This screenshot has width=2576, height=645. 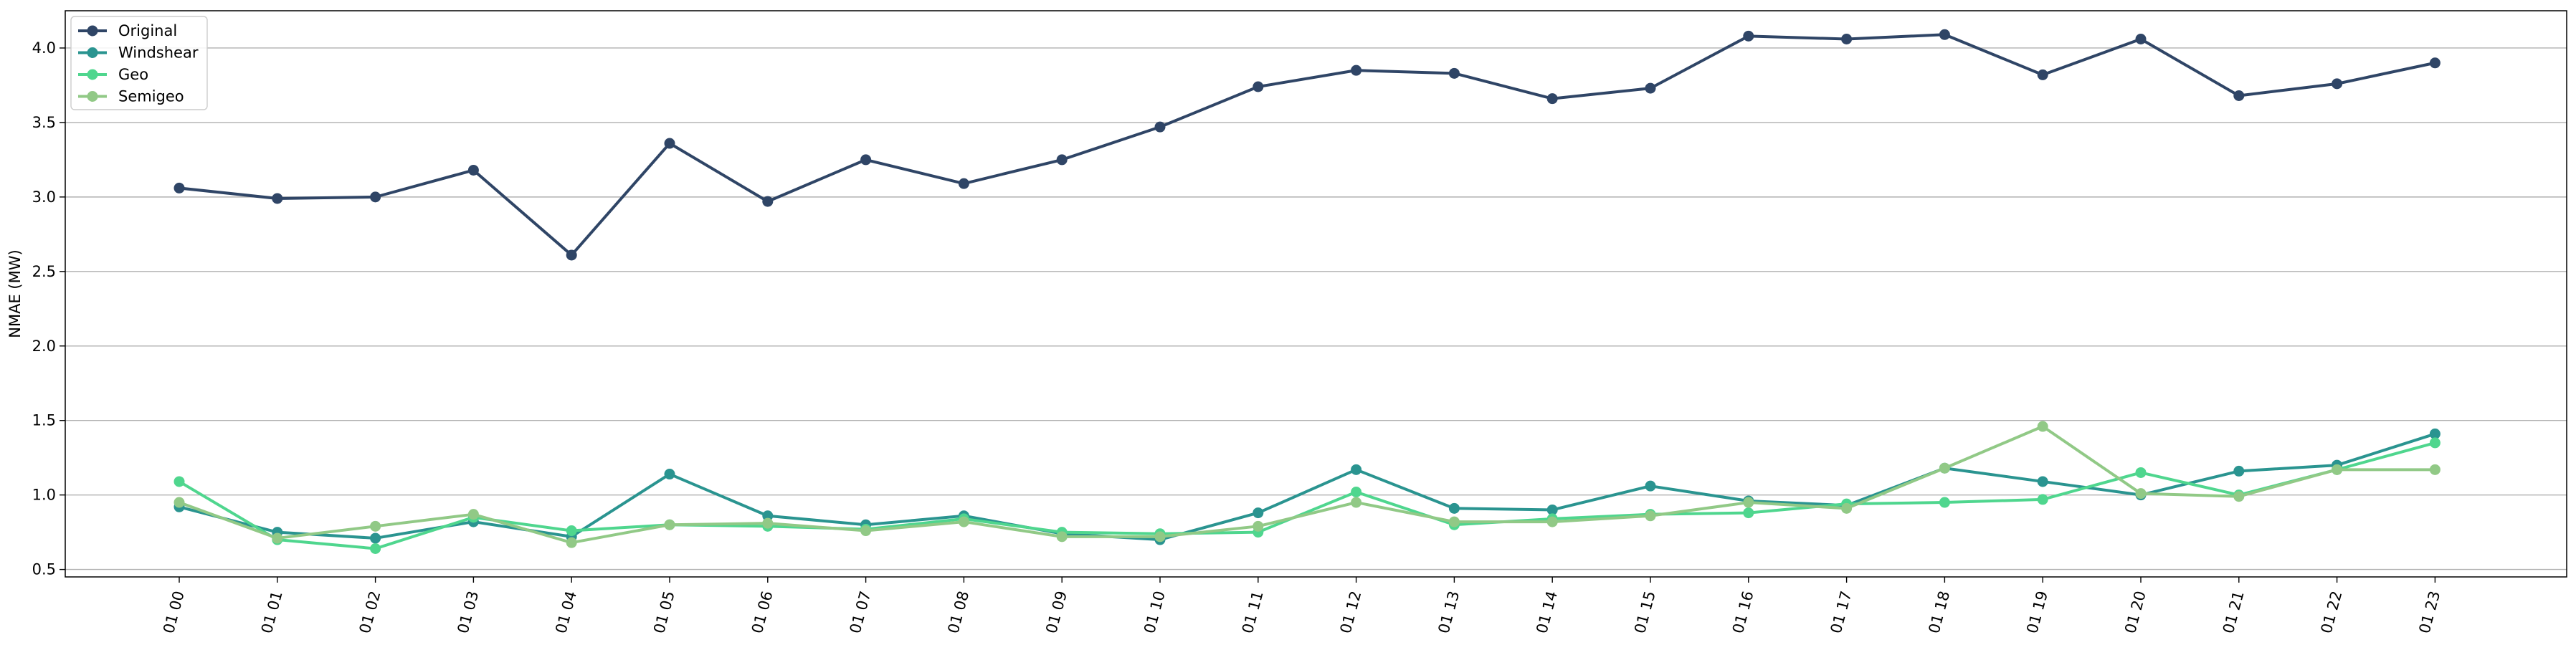 I want to click on legend: Original Windshear Geo Semigeo, so click(x=139, y=63).